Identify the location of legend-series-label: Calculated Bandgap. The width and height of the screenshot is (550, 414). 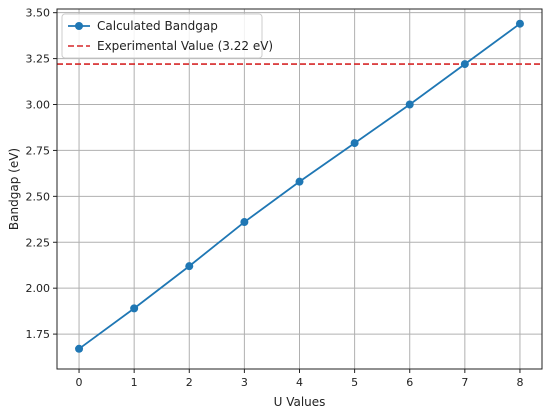
(157, 26).